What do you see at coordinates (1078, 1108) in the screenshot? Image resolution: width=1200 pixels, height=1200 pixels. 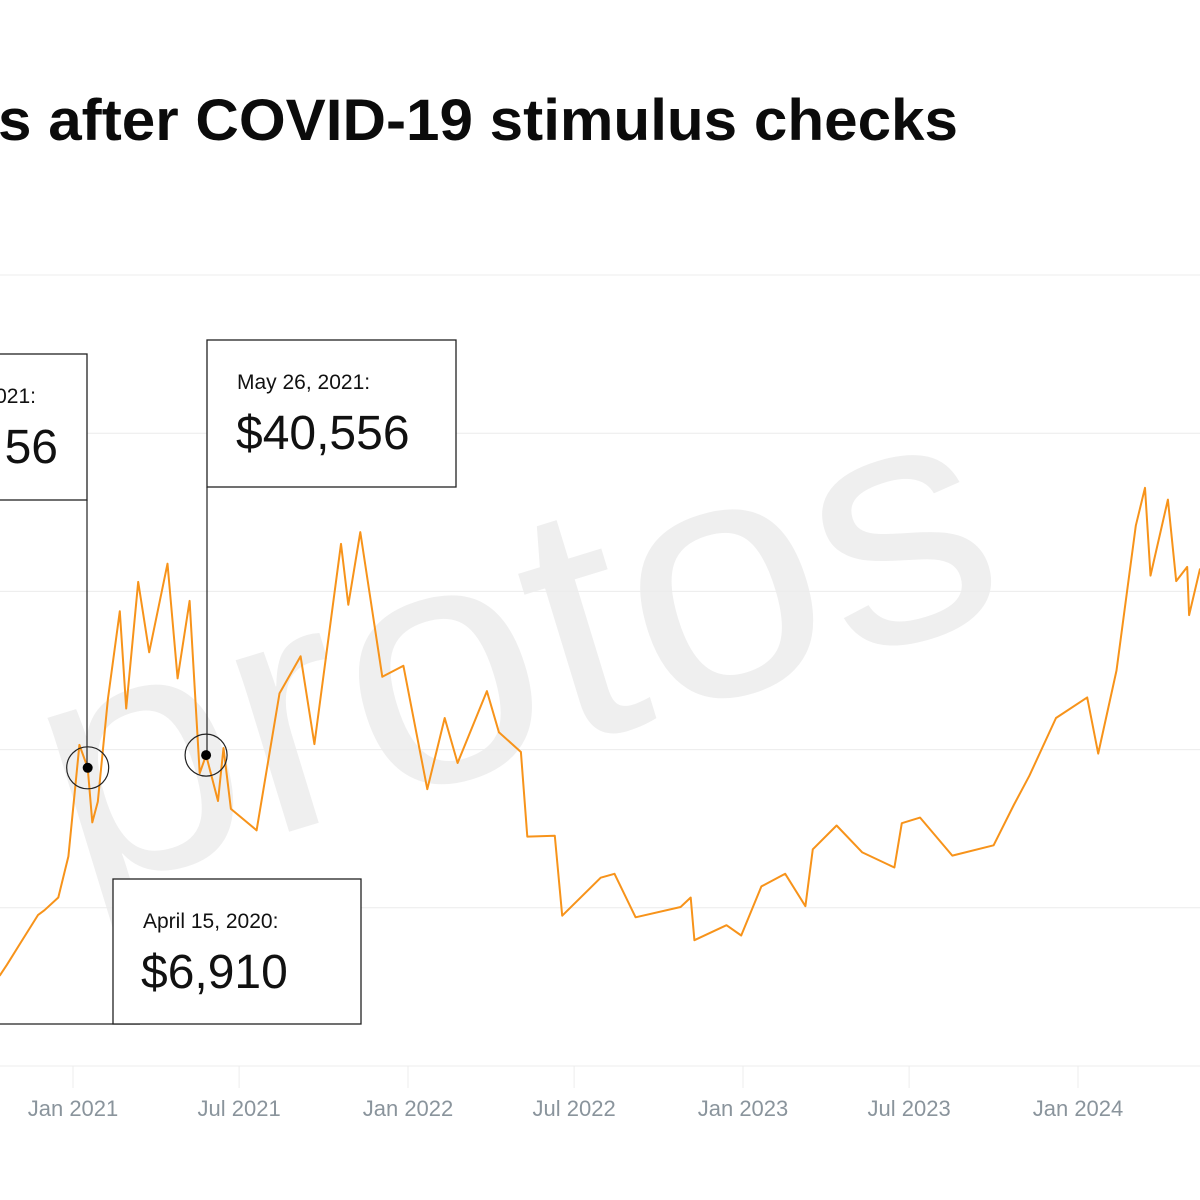 I see `x-tick-label: Jan 2024` at bounding box center [1078, 1108].